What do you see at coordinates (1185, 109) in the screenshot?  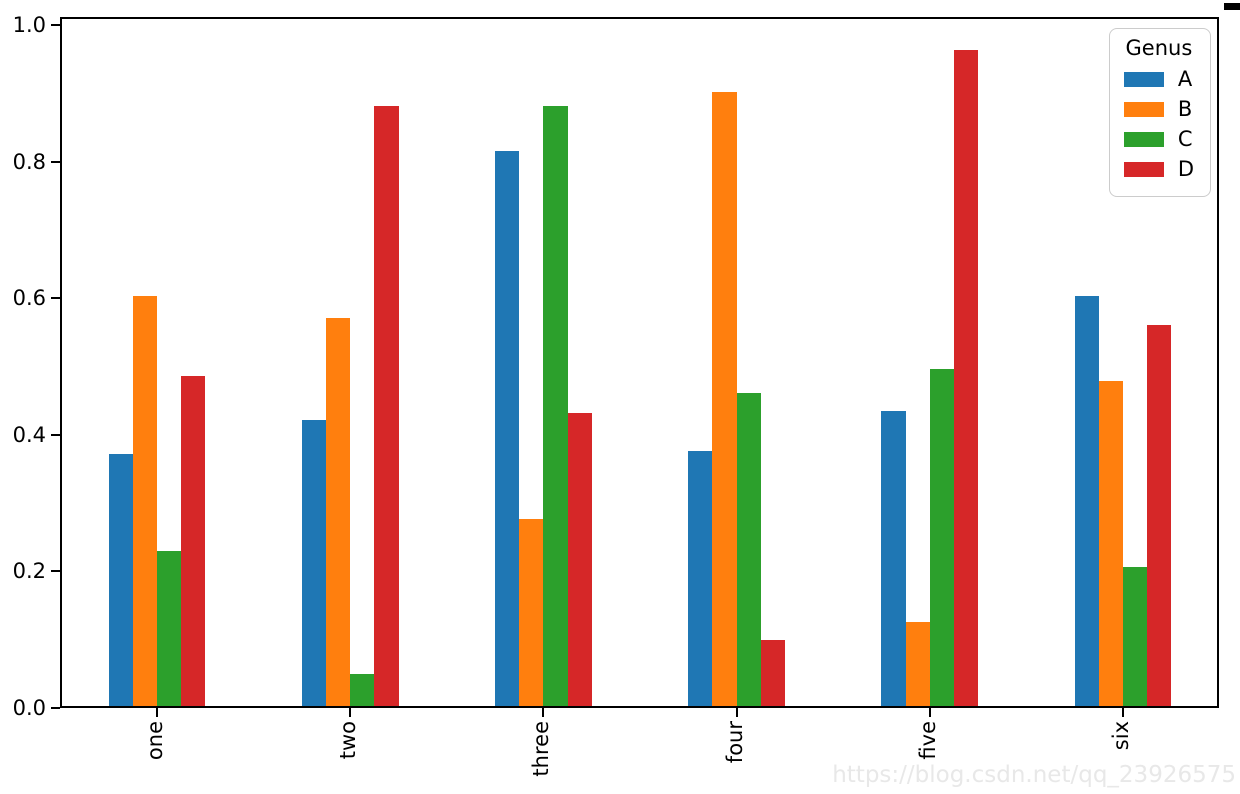 I see `legend-item-label: B` at bounding box center [1185, 109].